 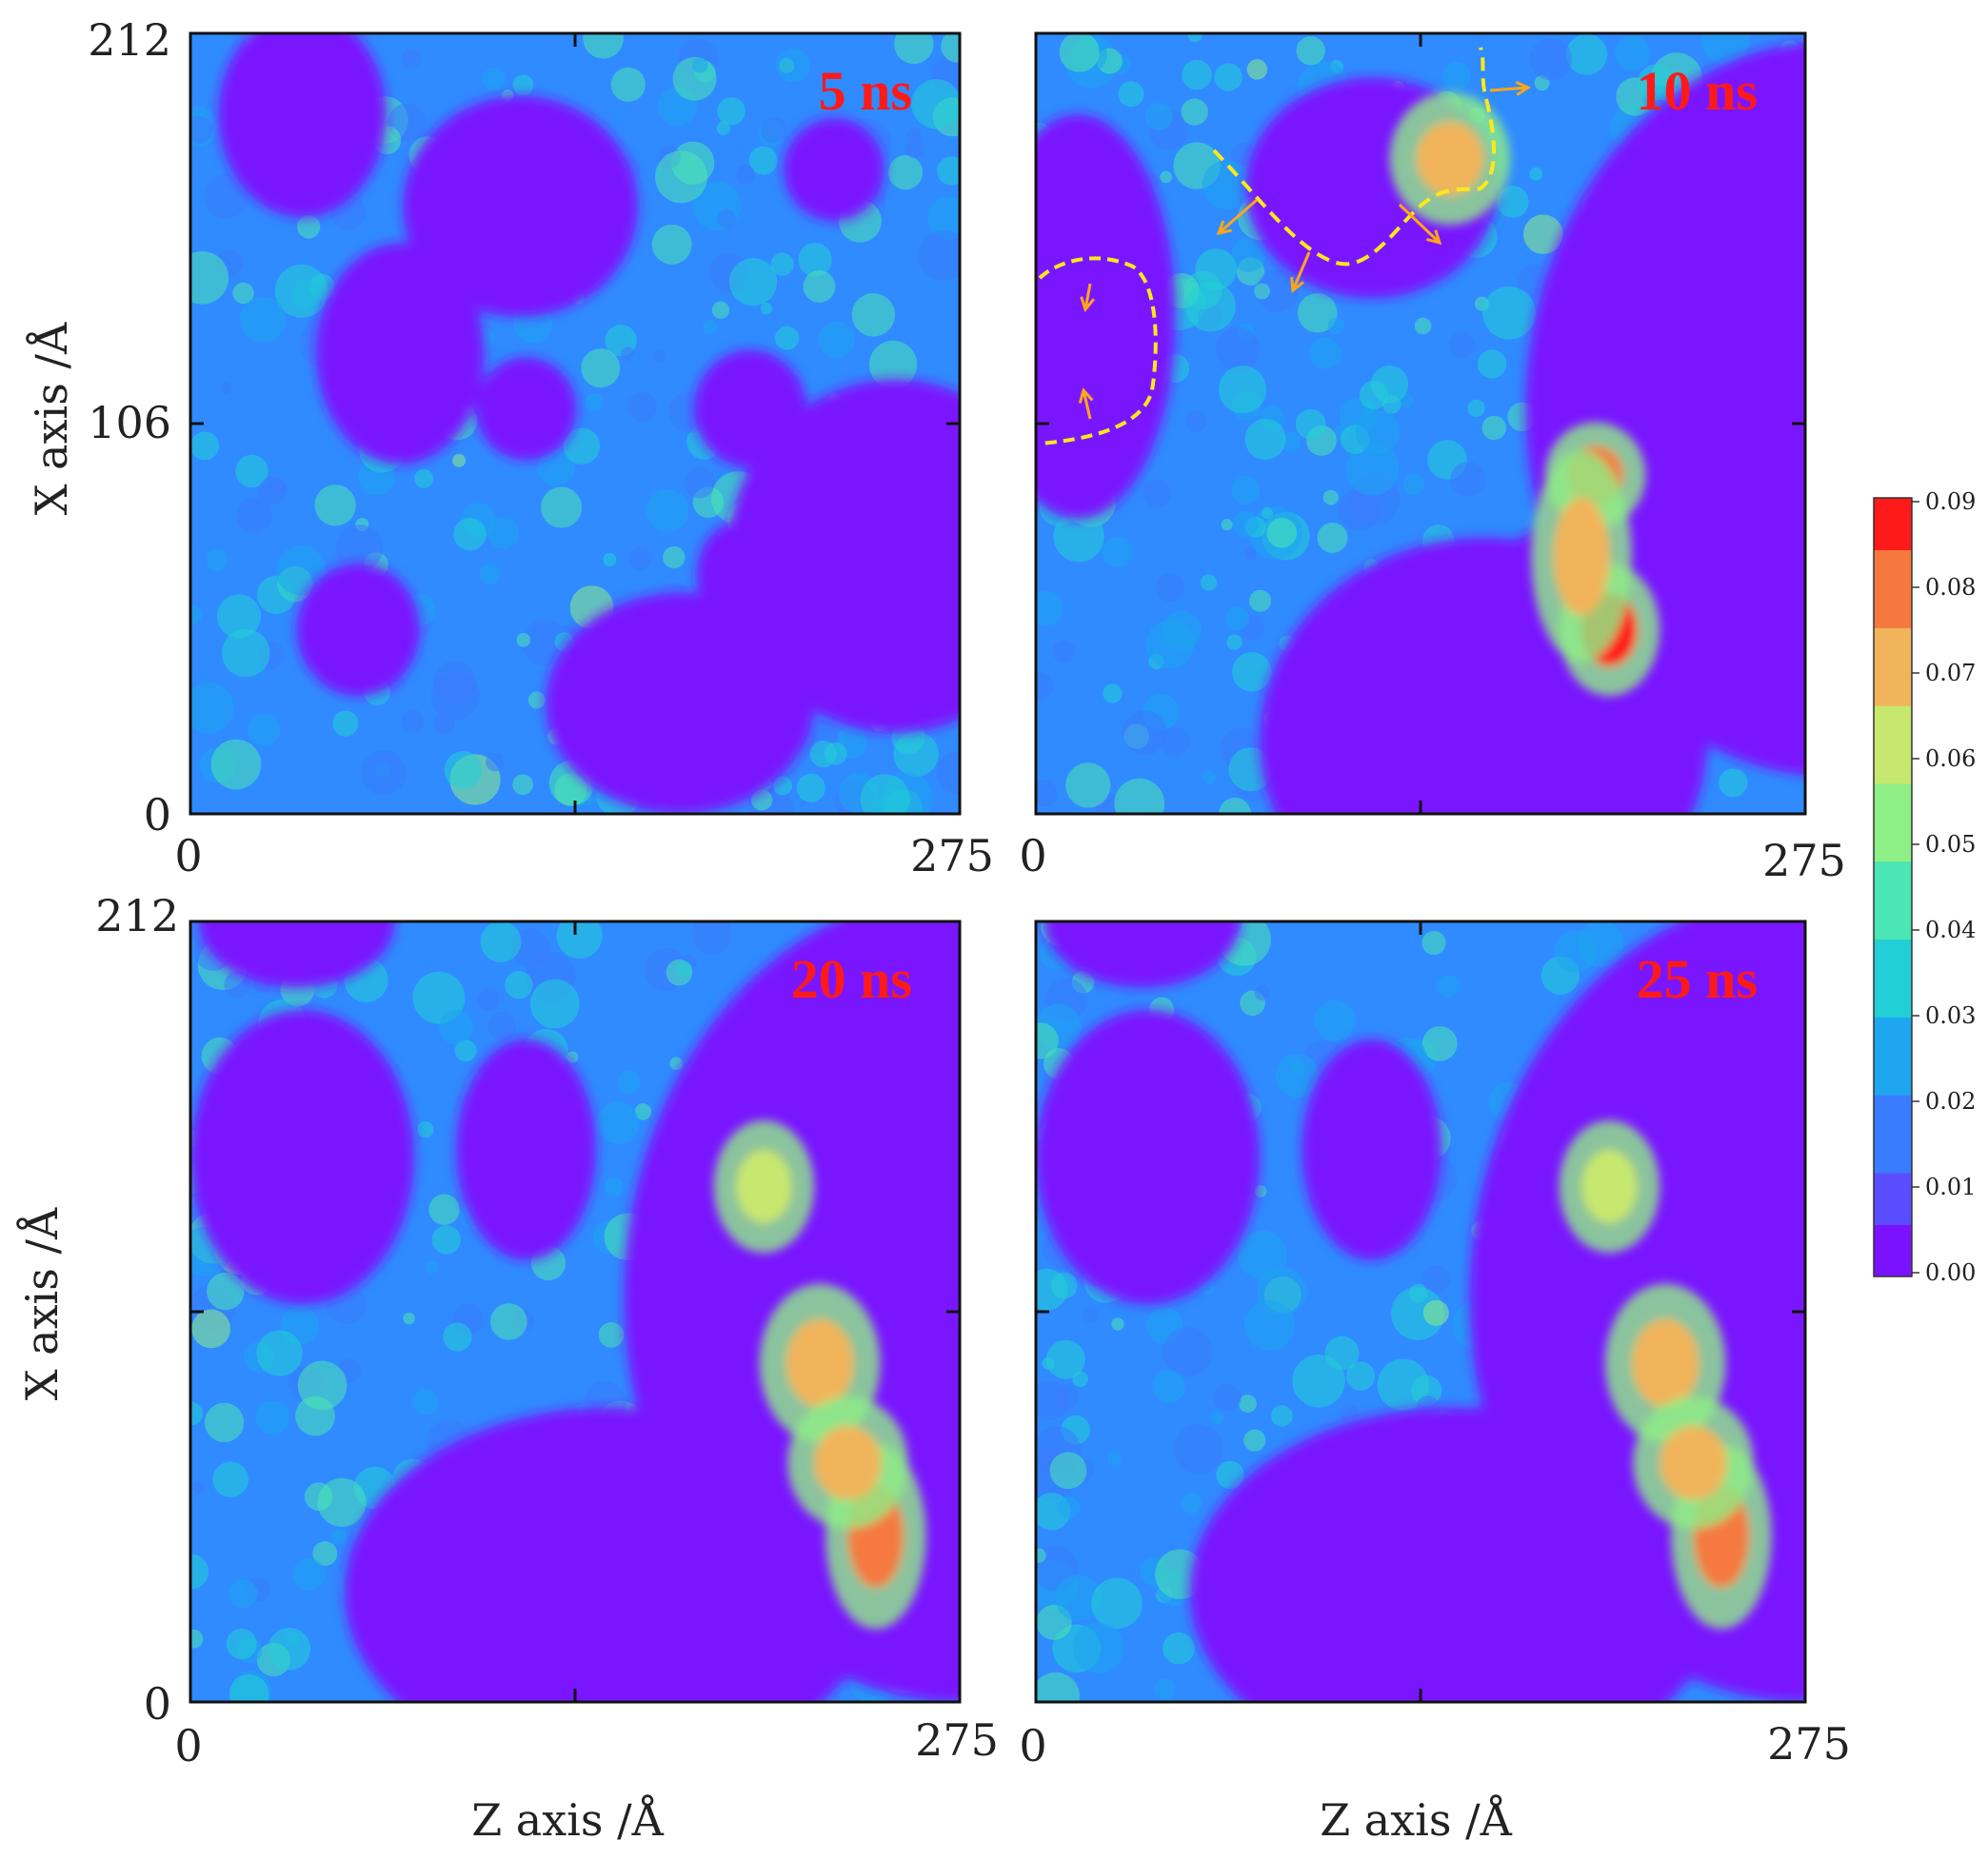 I want to click on y-tick-212-top: 212, so click(x=129, y=40).